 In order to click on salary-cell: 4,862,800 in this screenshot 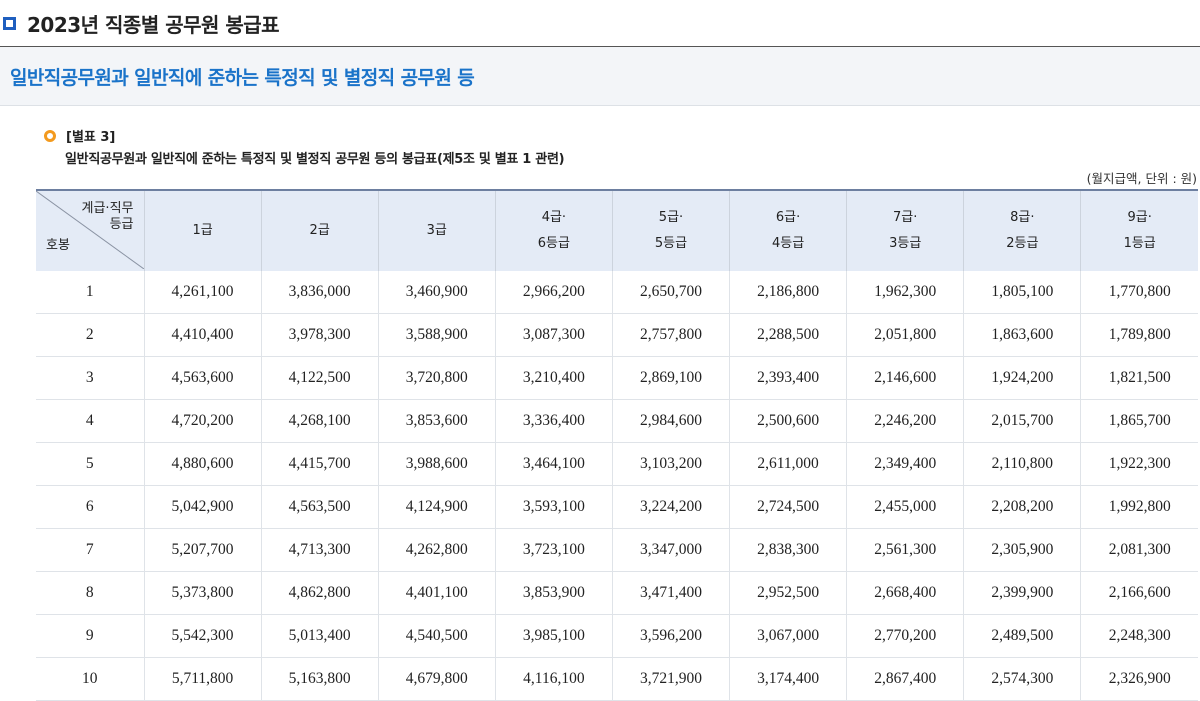, I will do `click(319, 593)`.